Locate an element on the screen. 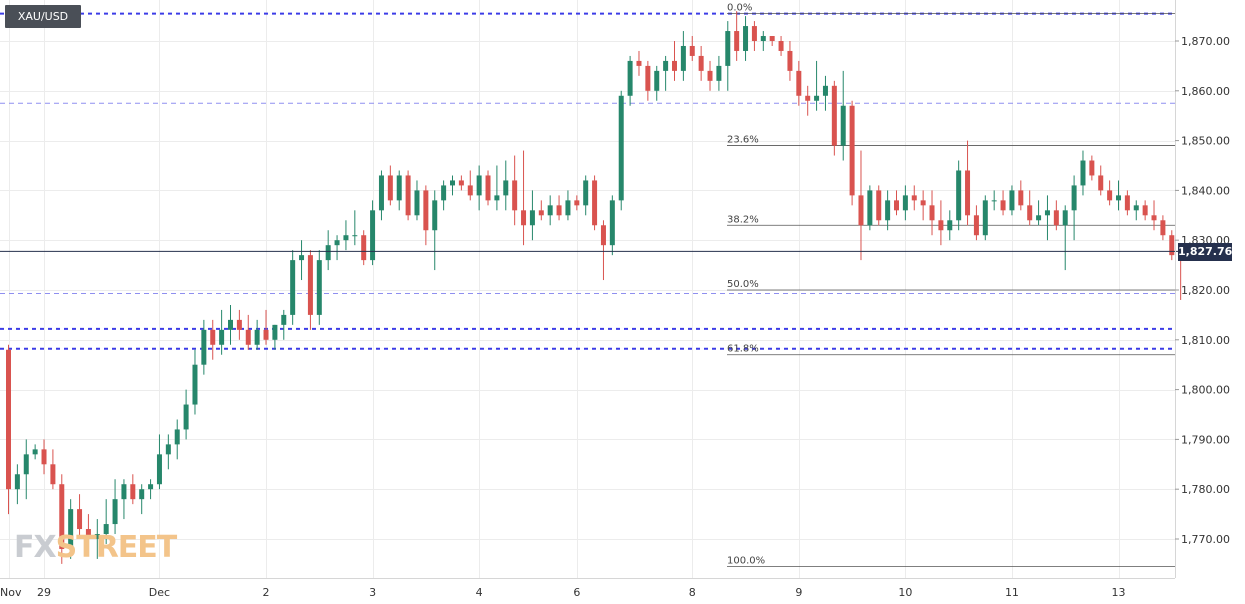 This screenshot has width=1245, height=604. x-tick-label: 3 is located at coordinates (372, 592).